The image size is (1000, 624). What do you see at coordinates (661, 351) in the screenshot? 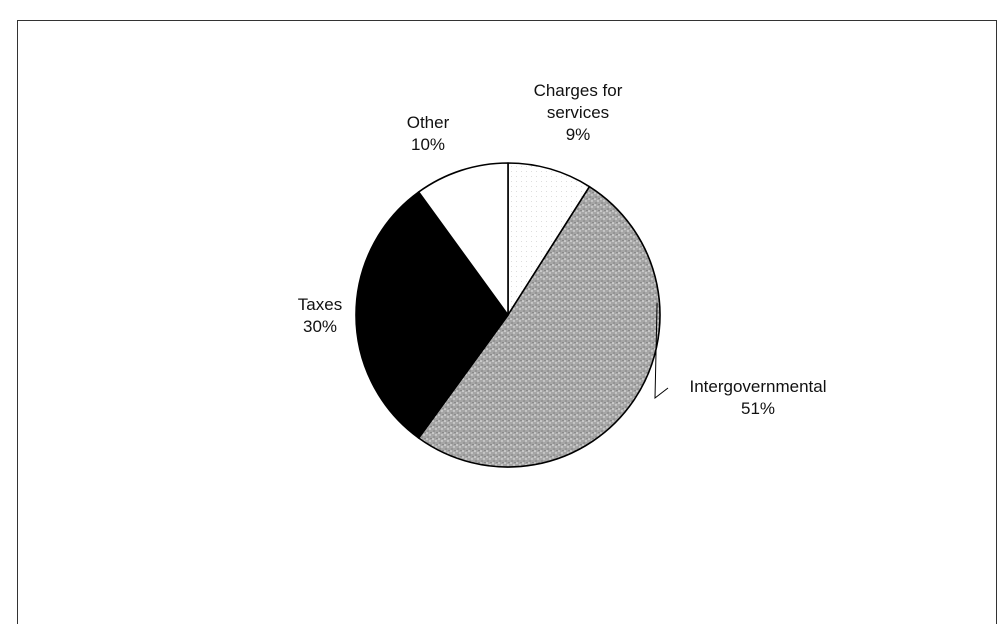
I see `leader-line-intergovernmental` at bounding box center [661, 351].